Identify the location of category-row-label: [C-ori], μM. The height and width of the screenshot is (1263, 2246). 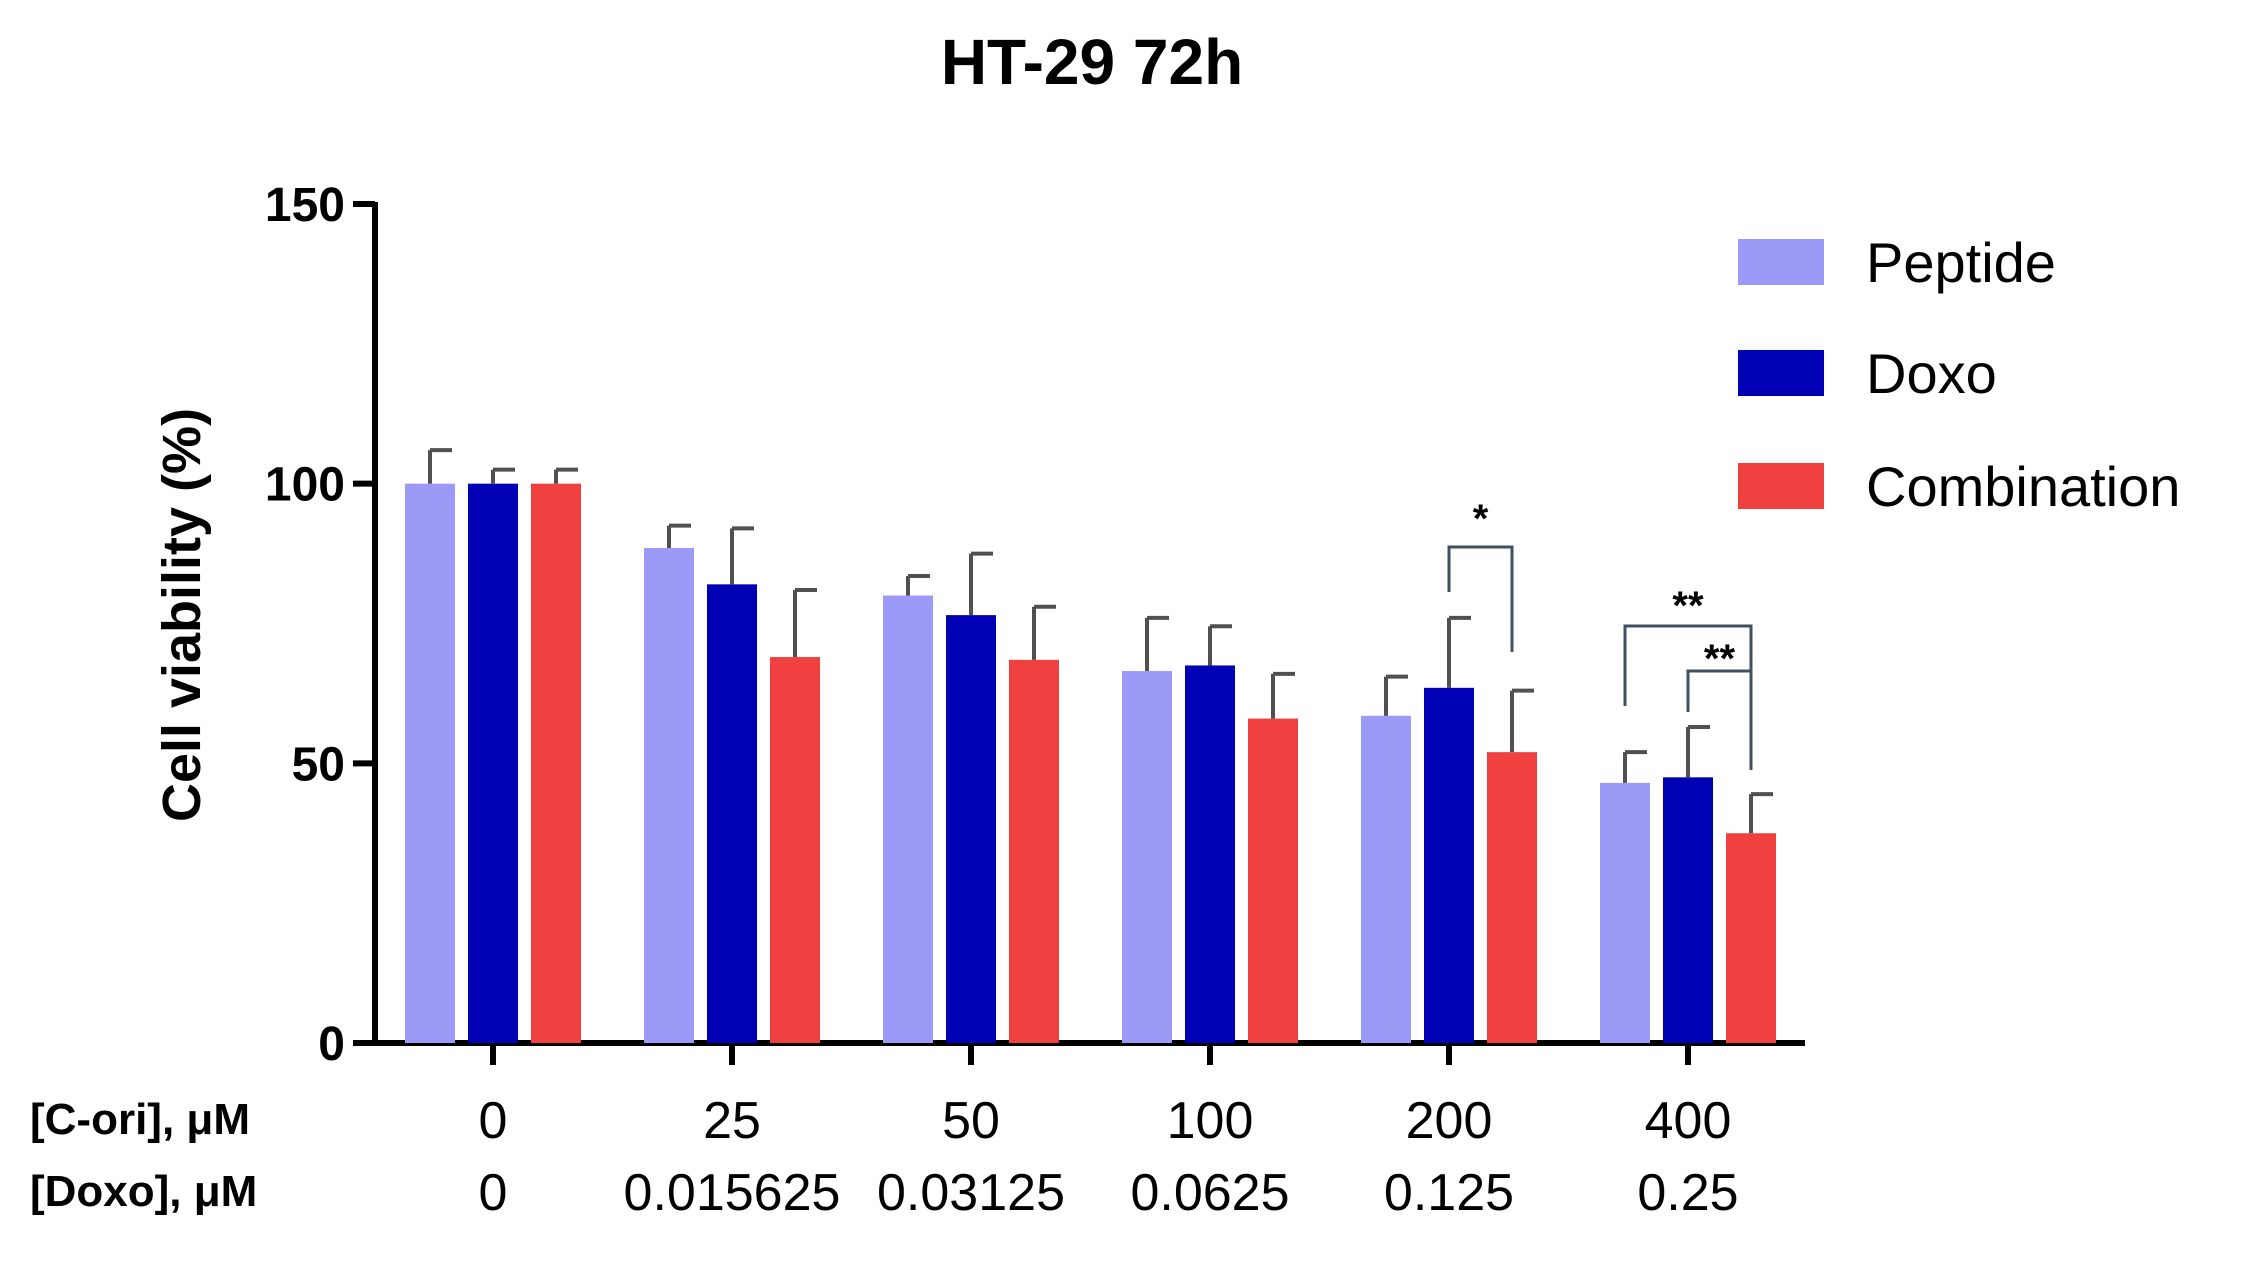
(140, 1119).